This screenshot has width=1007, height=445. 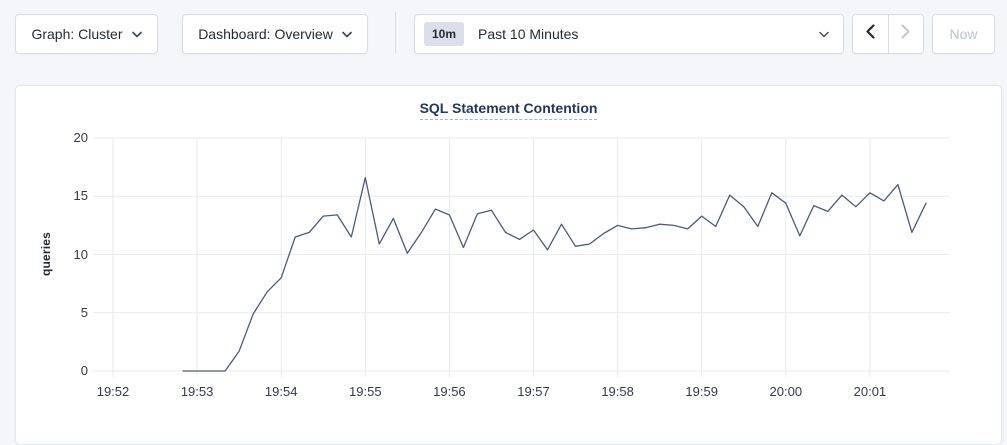 What do you see at coordinates (786, 391) in the screenshot?
I see `x-tick-label: 20:00` at bounding box center [786, 391].